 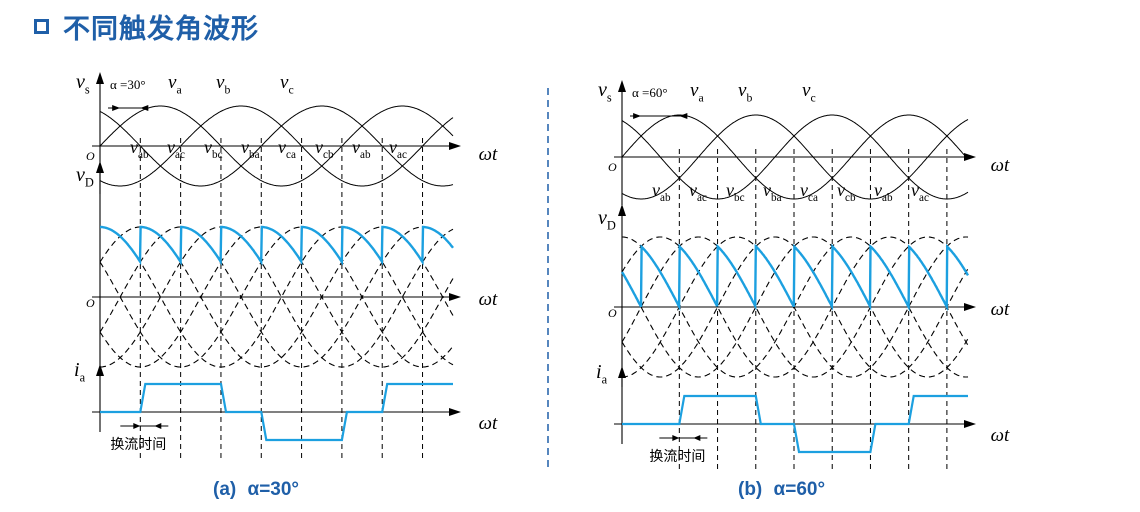 What do you see at coordinates (799, 489) in the screenshot?
I see `caption-b-value: α=60°` at bounding box center [799, 489].